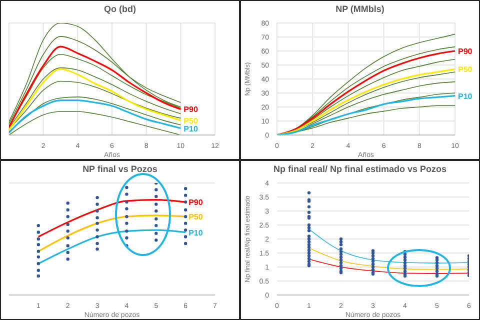  I want to click on chart-title: NP final vs Pozos, so click(120, 169).